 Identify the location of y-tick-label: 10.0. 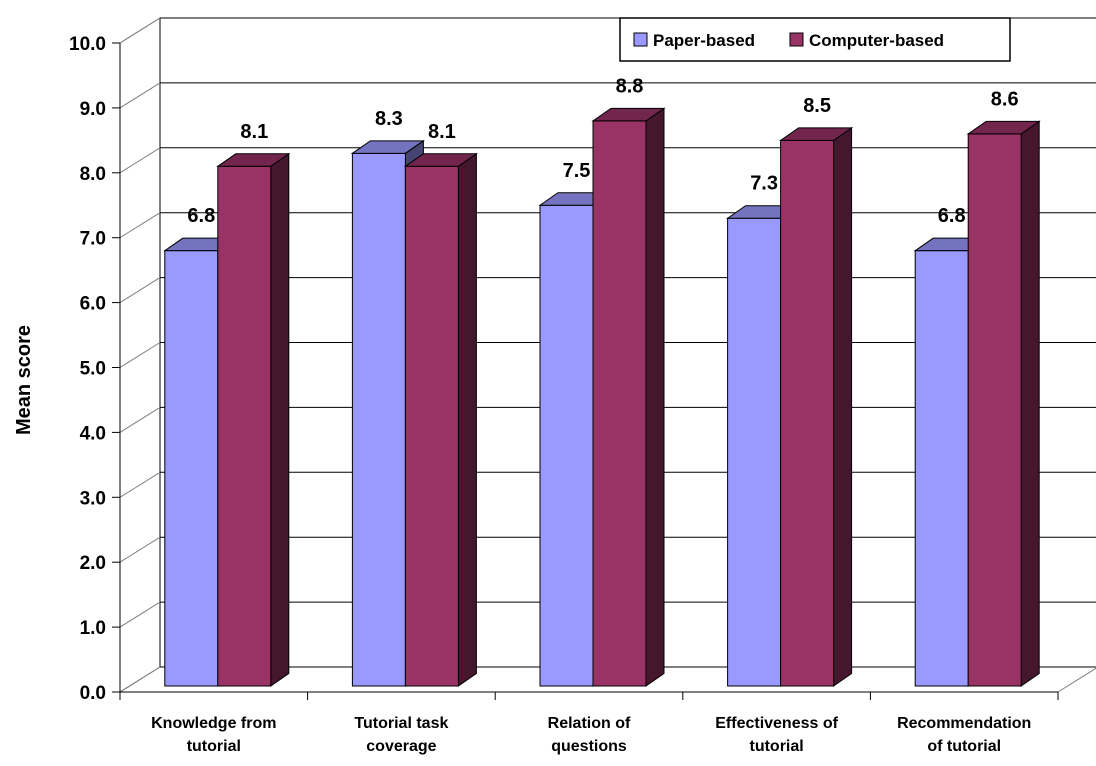
(87, 44).